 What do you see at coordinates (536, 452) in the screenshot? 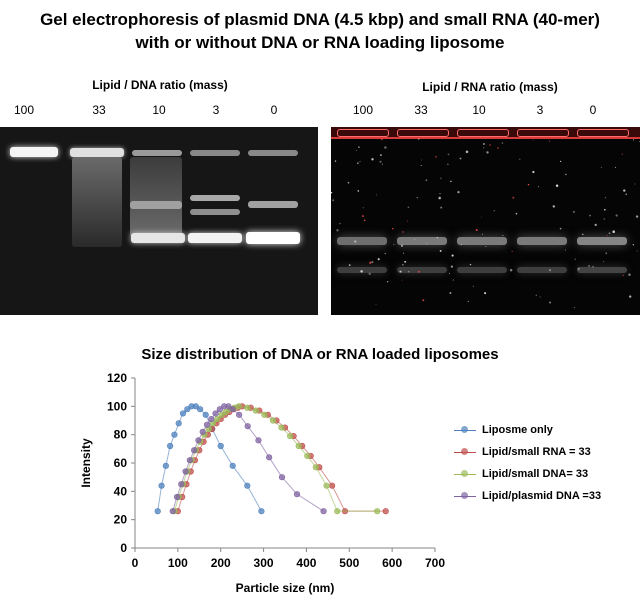
I see `legend-label: Lipid/small RNA = 33` at bounding box center [536, 452].